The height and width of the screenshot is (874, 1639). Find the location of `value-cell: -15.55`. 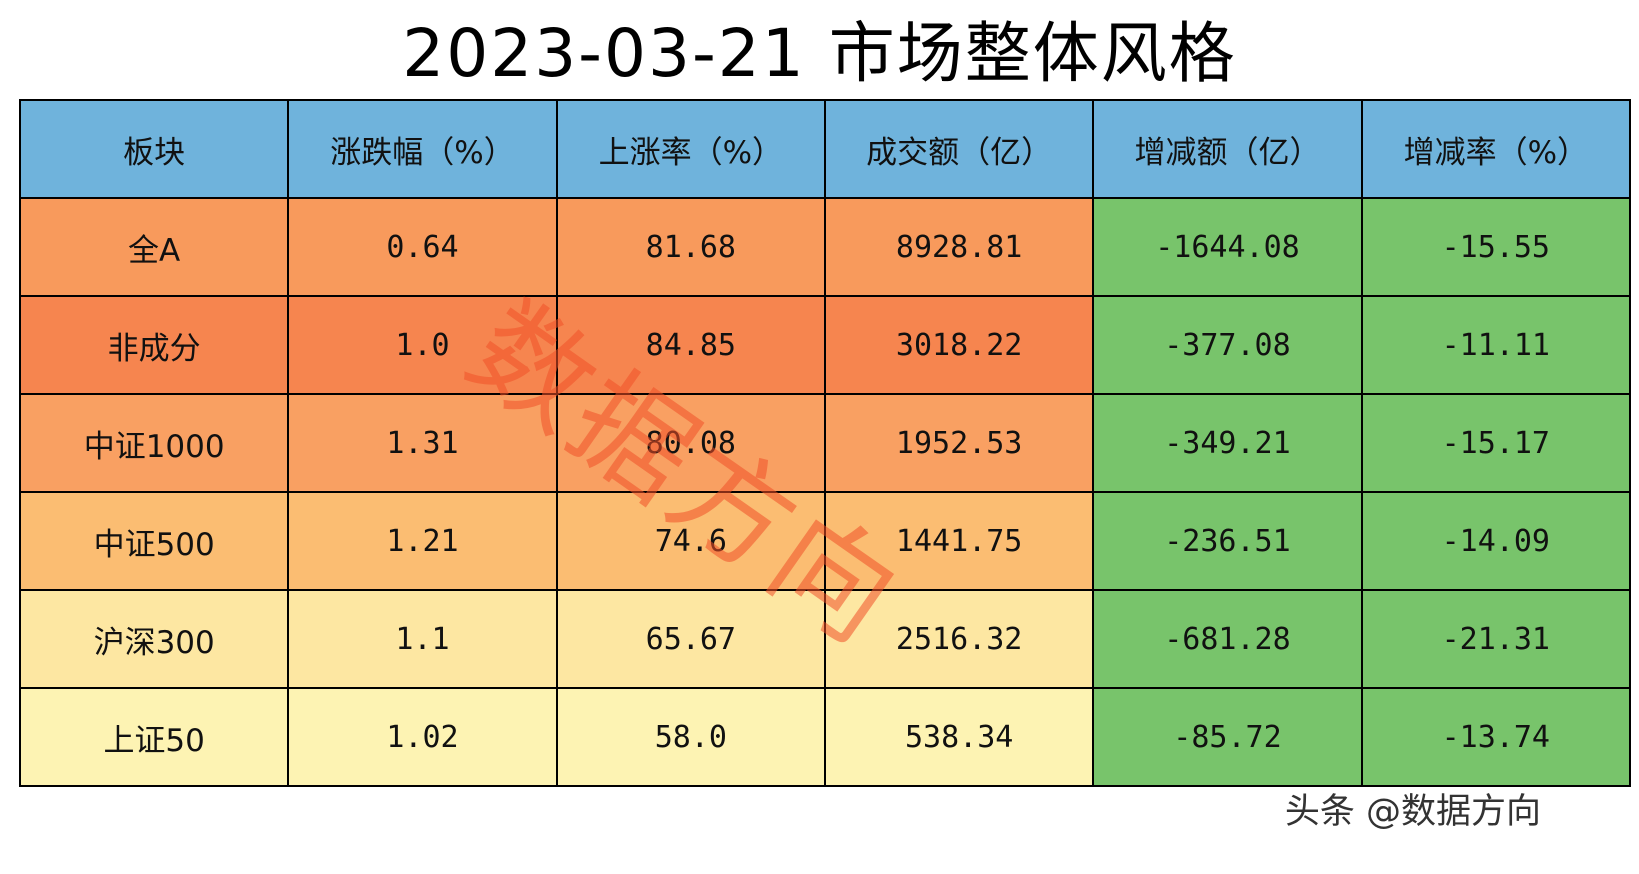

value-cell: -15.55 is located at coordinates (1496, 247).